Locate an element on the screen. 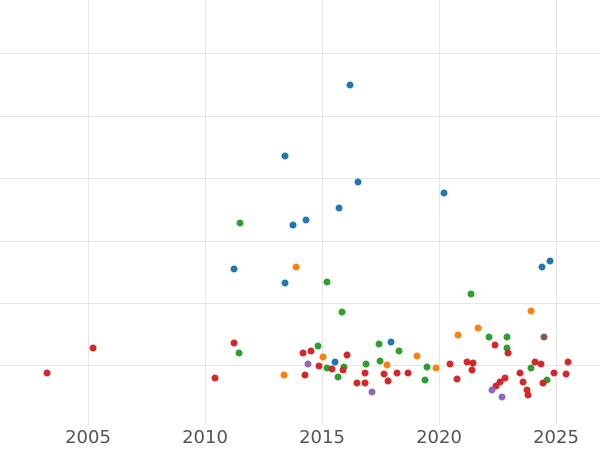 This screenshot has height=450, width=600. x-tick-label: 2005 is located at coordinates (88, 437).